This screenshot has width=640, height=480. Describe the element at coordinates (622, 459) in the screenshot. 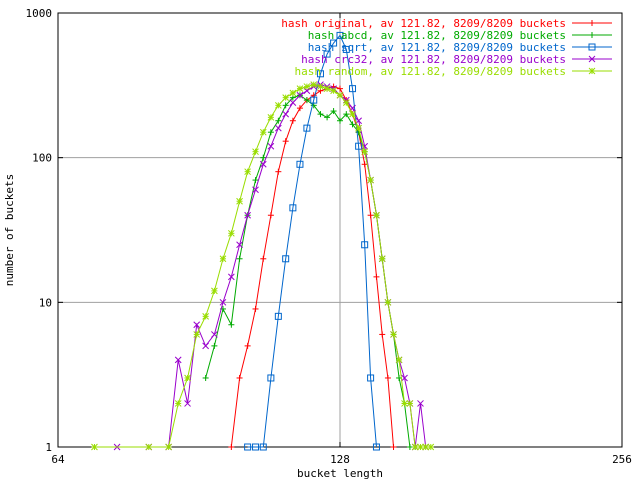

I see `x-tick-label: 256` at that location.